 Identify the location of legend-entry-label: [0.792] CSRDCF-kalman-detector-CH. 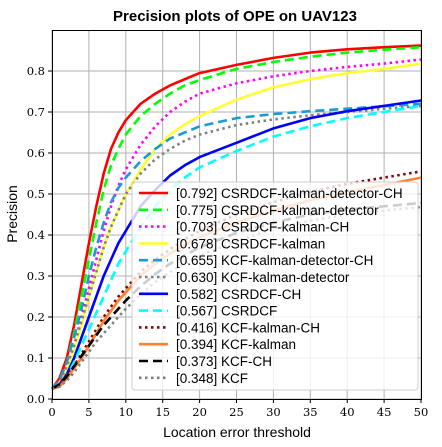
(289, 193).